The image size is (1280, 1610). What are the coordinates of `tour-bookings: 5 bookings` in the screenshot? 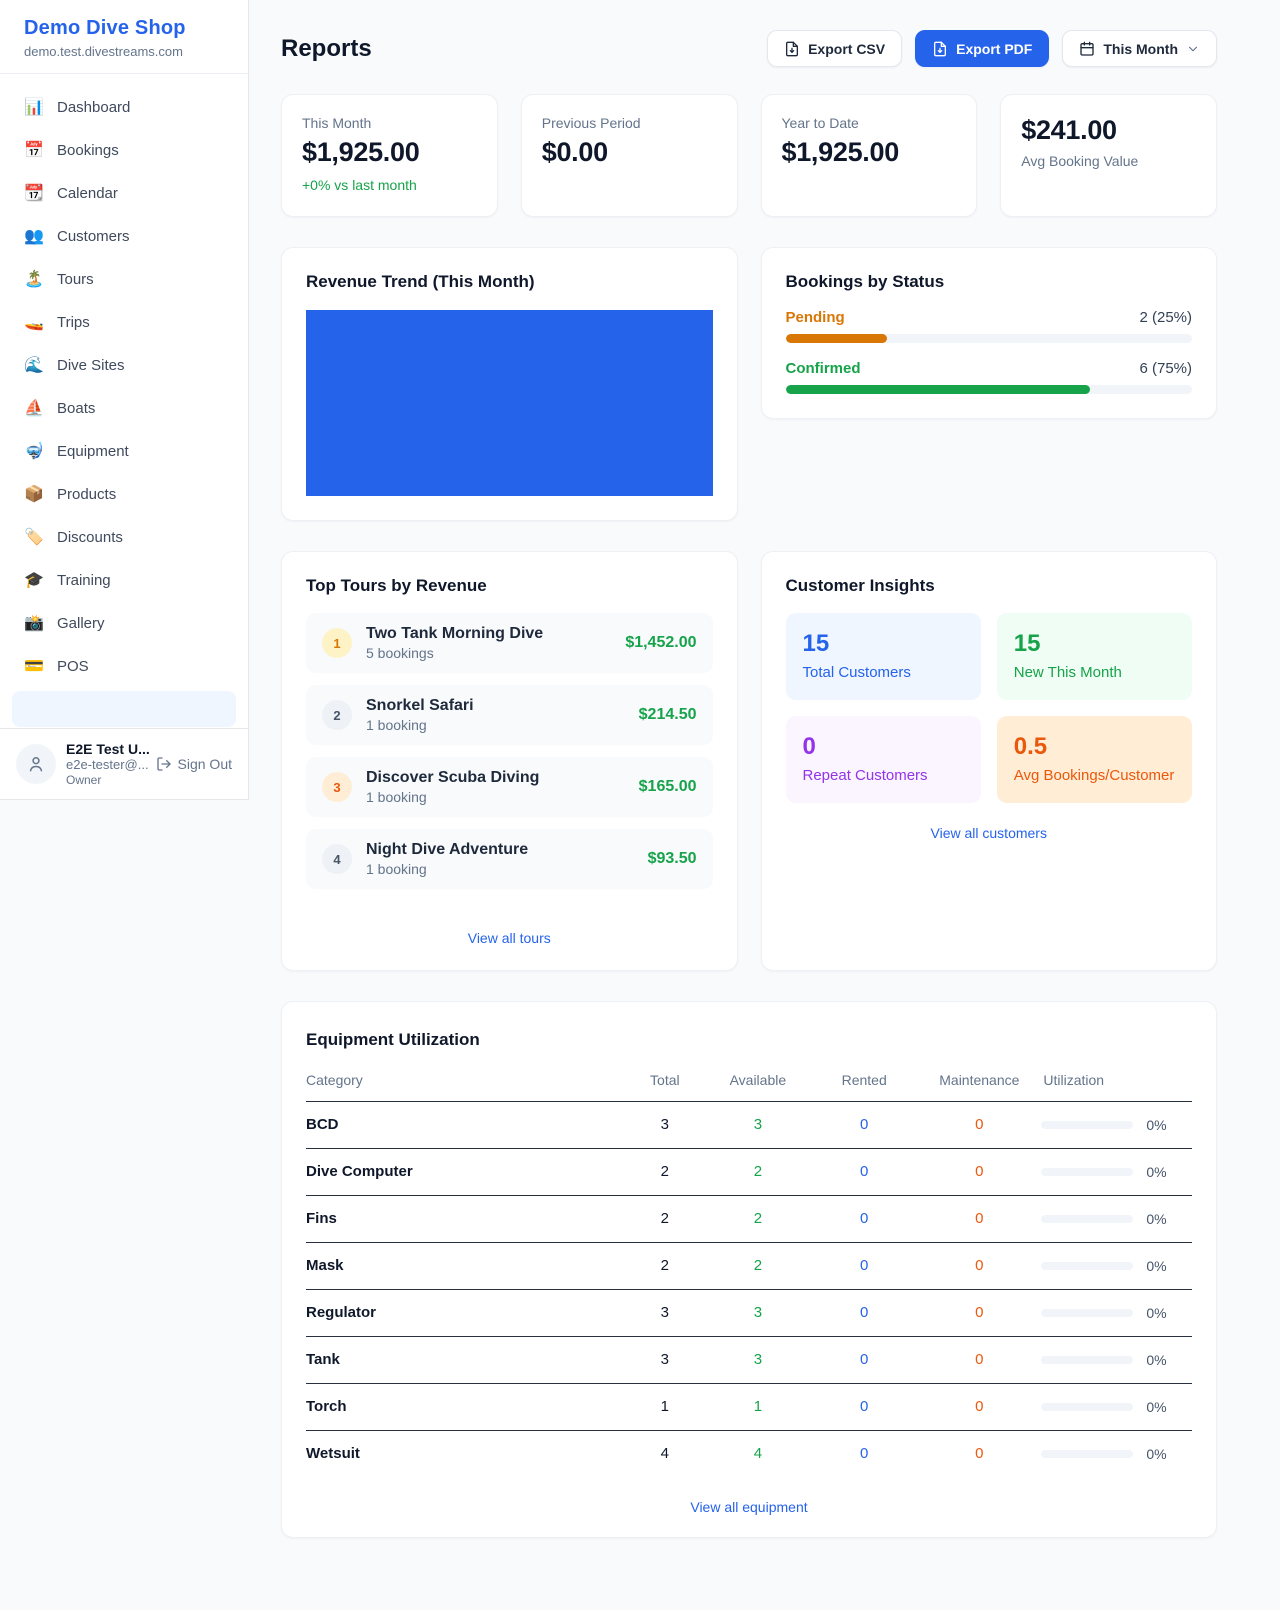 It's located at (400, 653).